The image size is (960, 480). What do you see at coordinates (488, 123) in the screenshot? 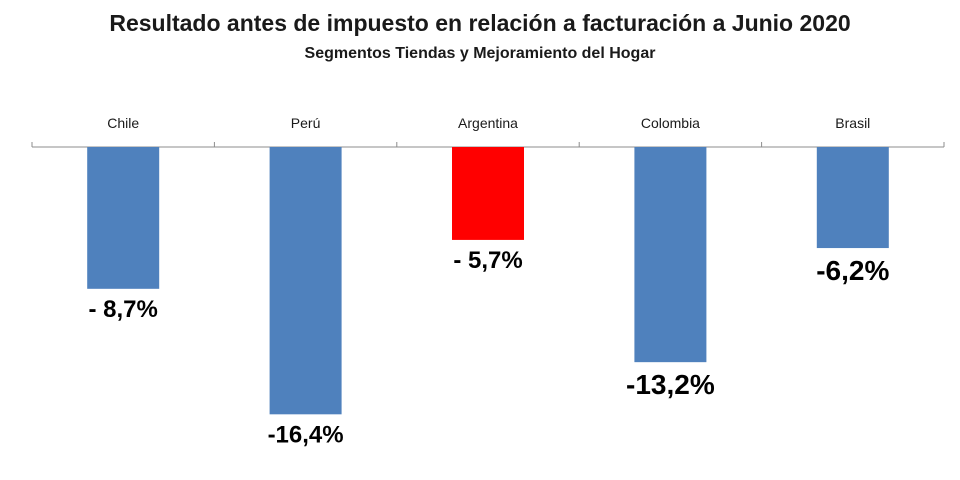
I see `category-label: Argentina` at bounding box center [488, 123].